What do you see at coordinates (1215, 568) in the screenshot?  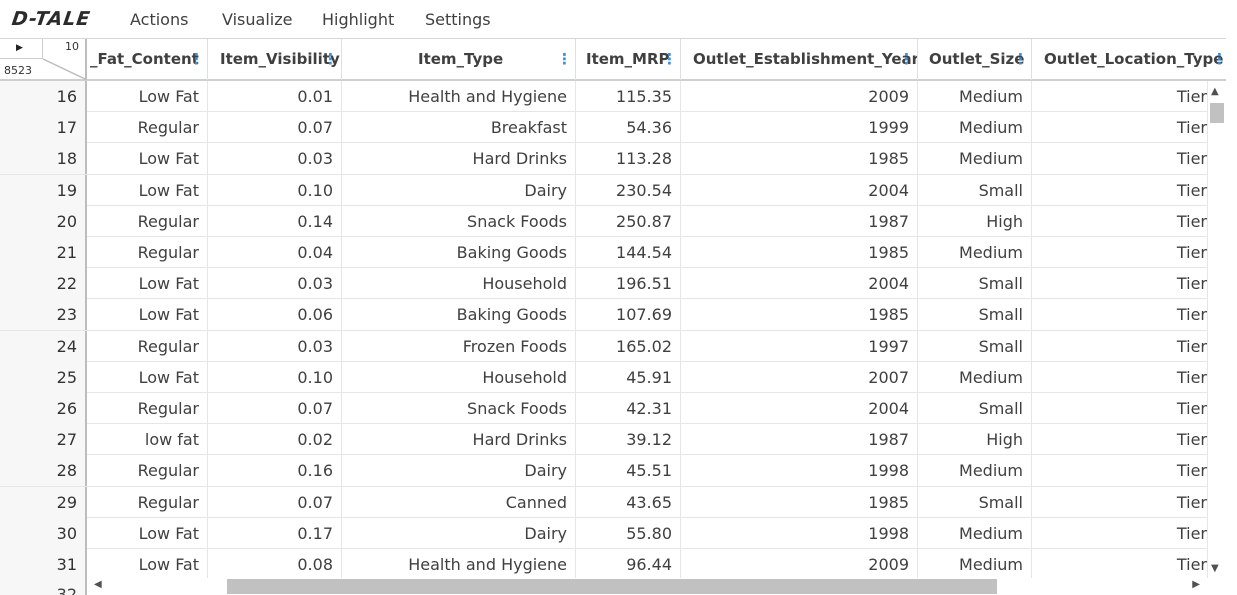 I see `arrow-down-icon: ▼` at bounding box center [1215, 568].